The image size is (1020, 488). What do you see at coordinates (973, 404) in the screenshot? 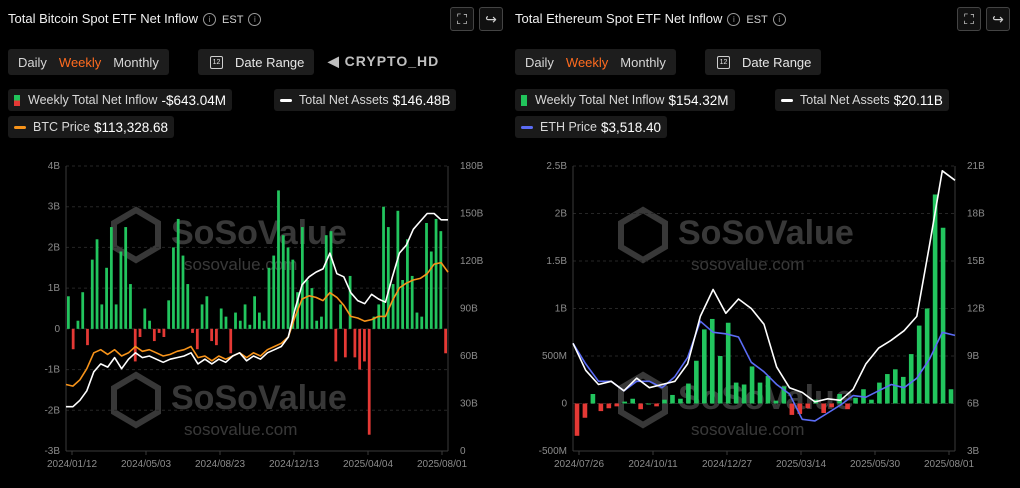
I see `right-tick-label: 6B` at bounding box center [973, 404].